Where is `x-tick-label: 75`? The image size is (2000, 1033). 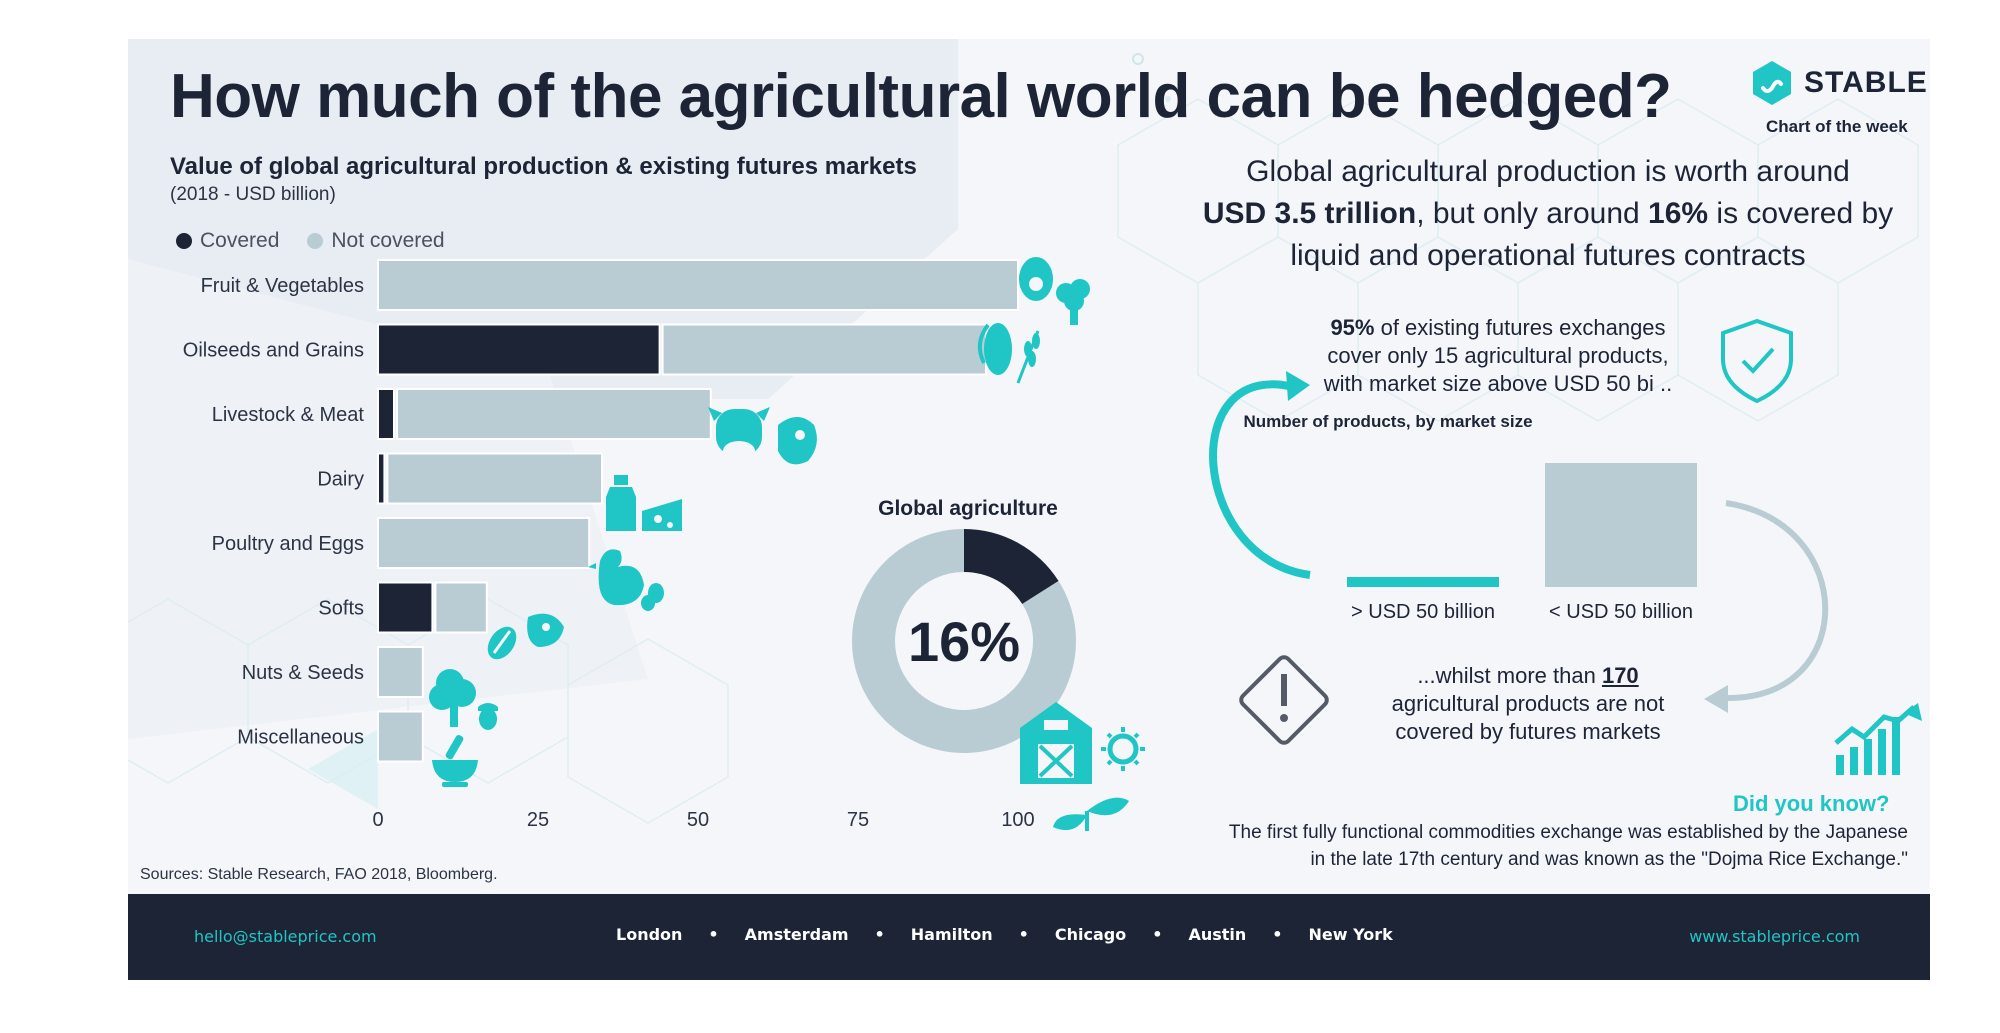 x-tick-label: 75 is located at coordinates (858, 820).